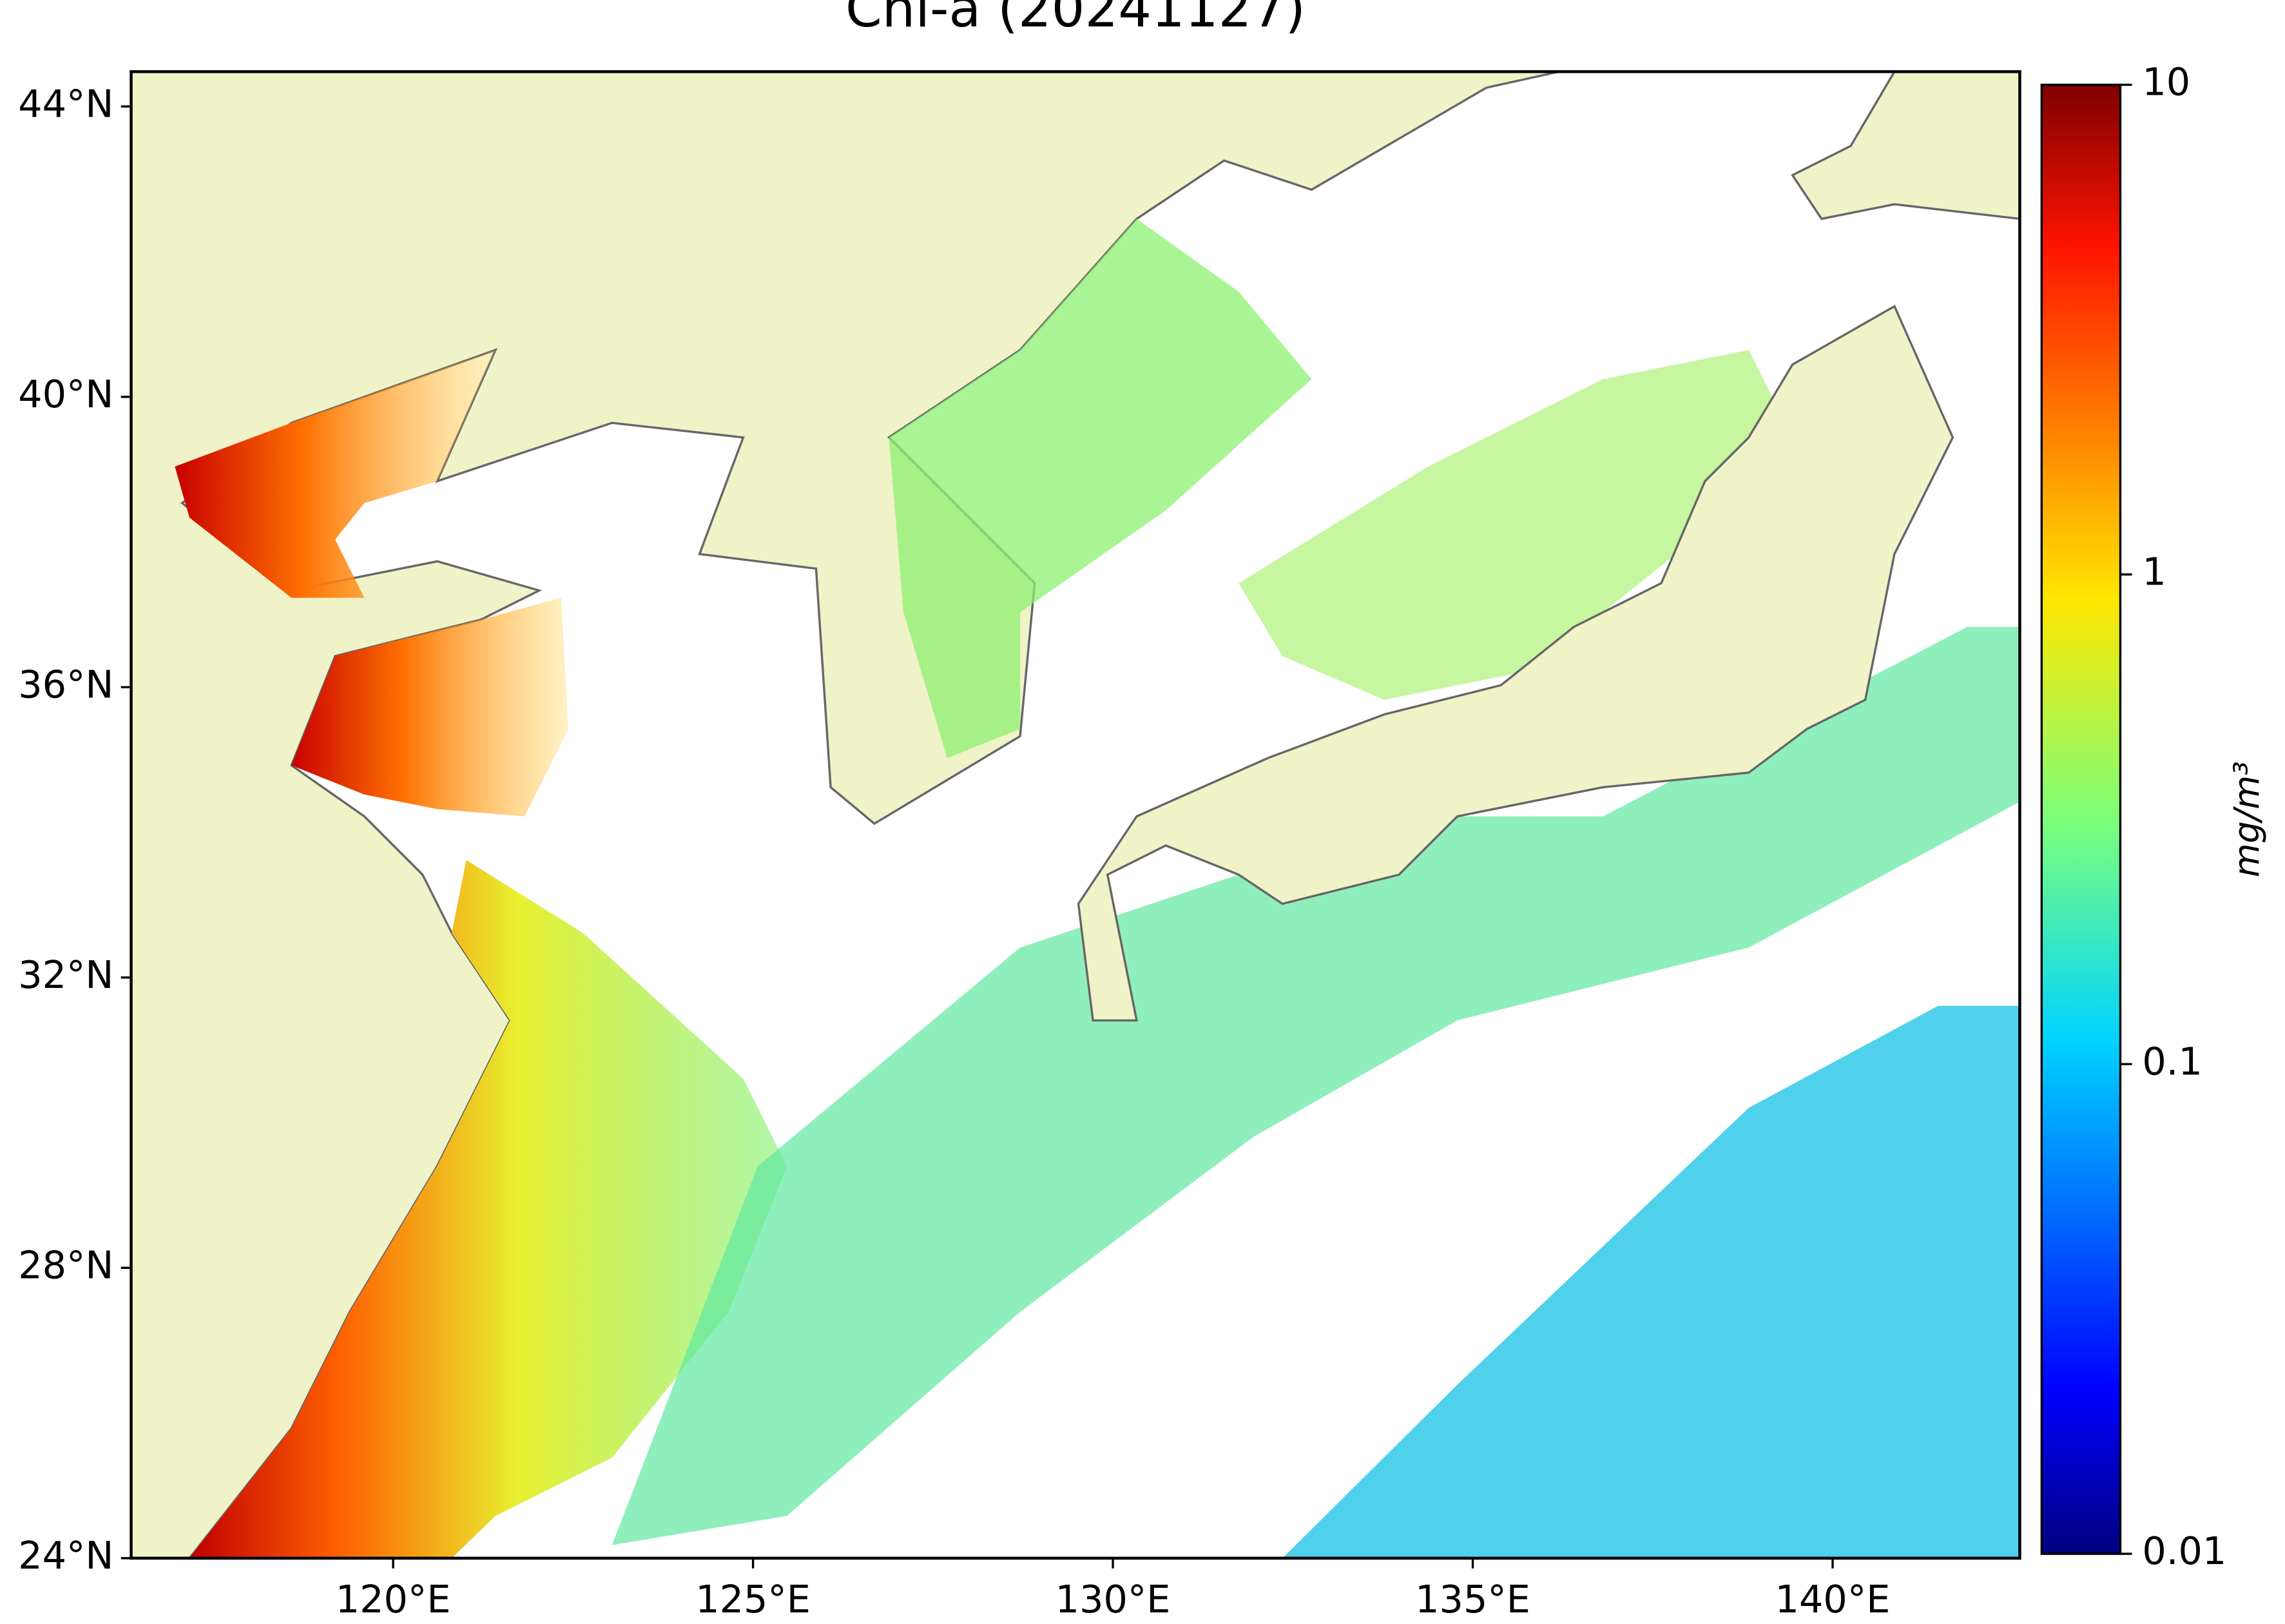  Describe the element at coordinates (65, 394) in the screenshot. I see `y-tick-label: 40°N` at that location.